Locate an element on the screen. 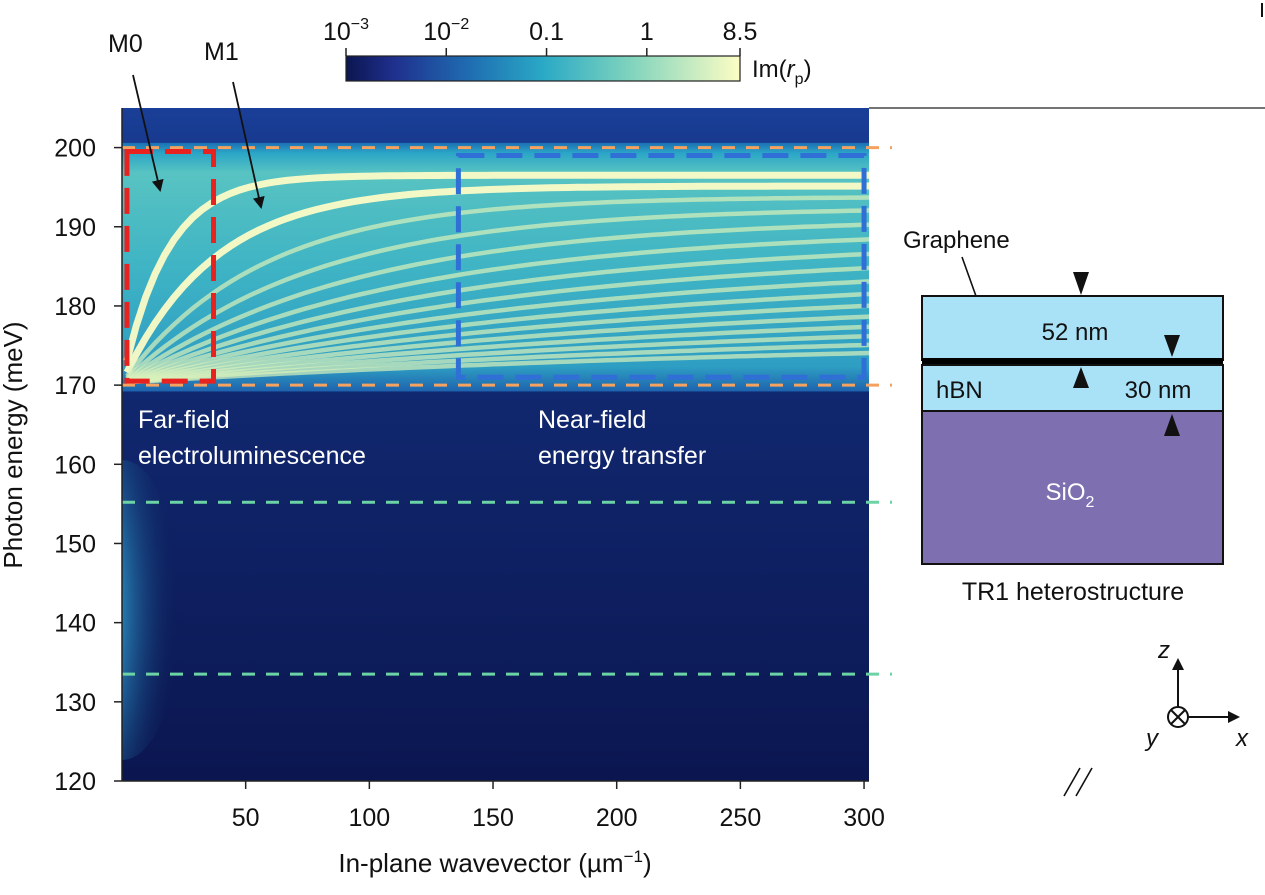 The image size is (1265, 895). far-field-region-box is located at coordinates (170, 266).